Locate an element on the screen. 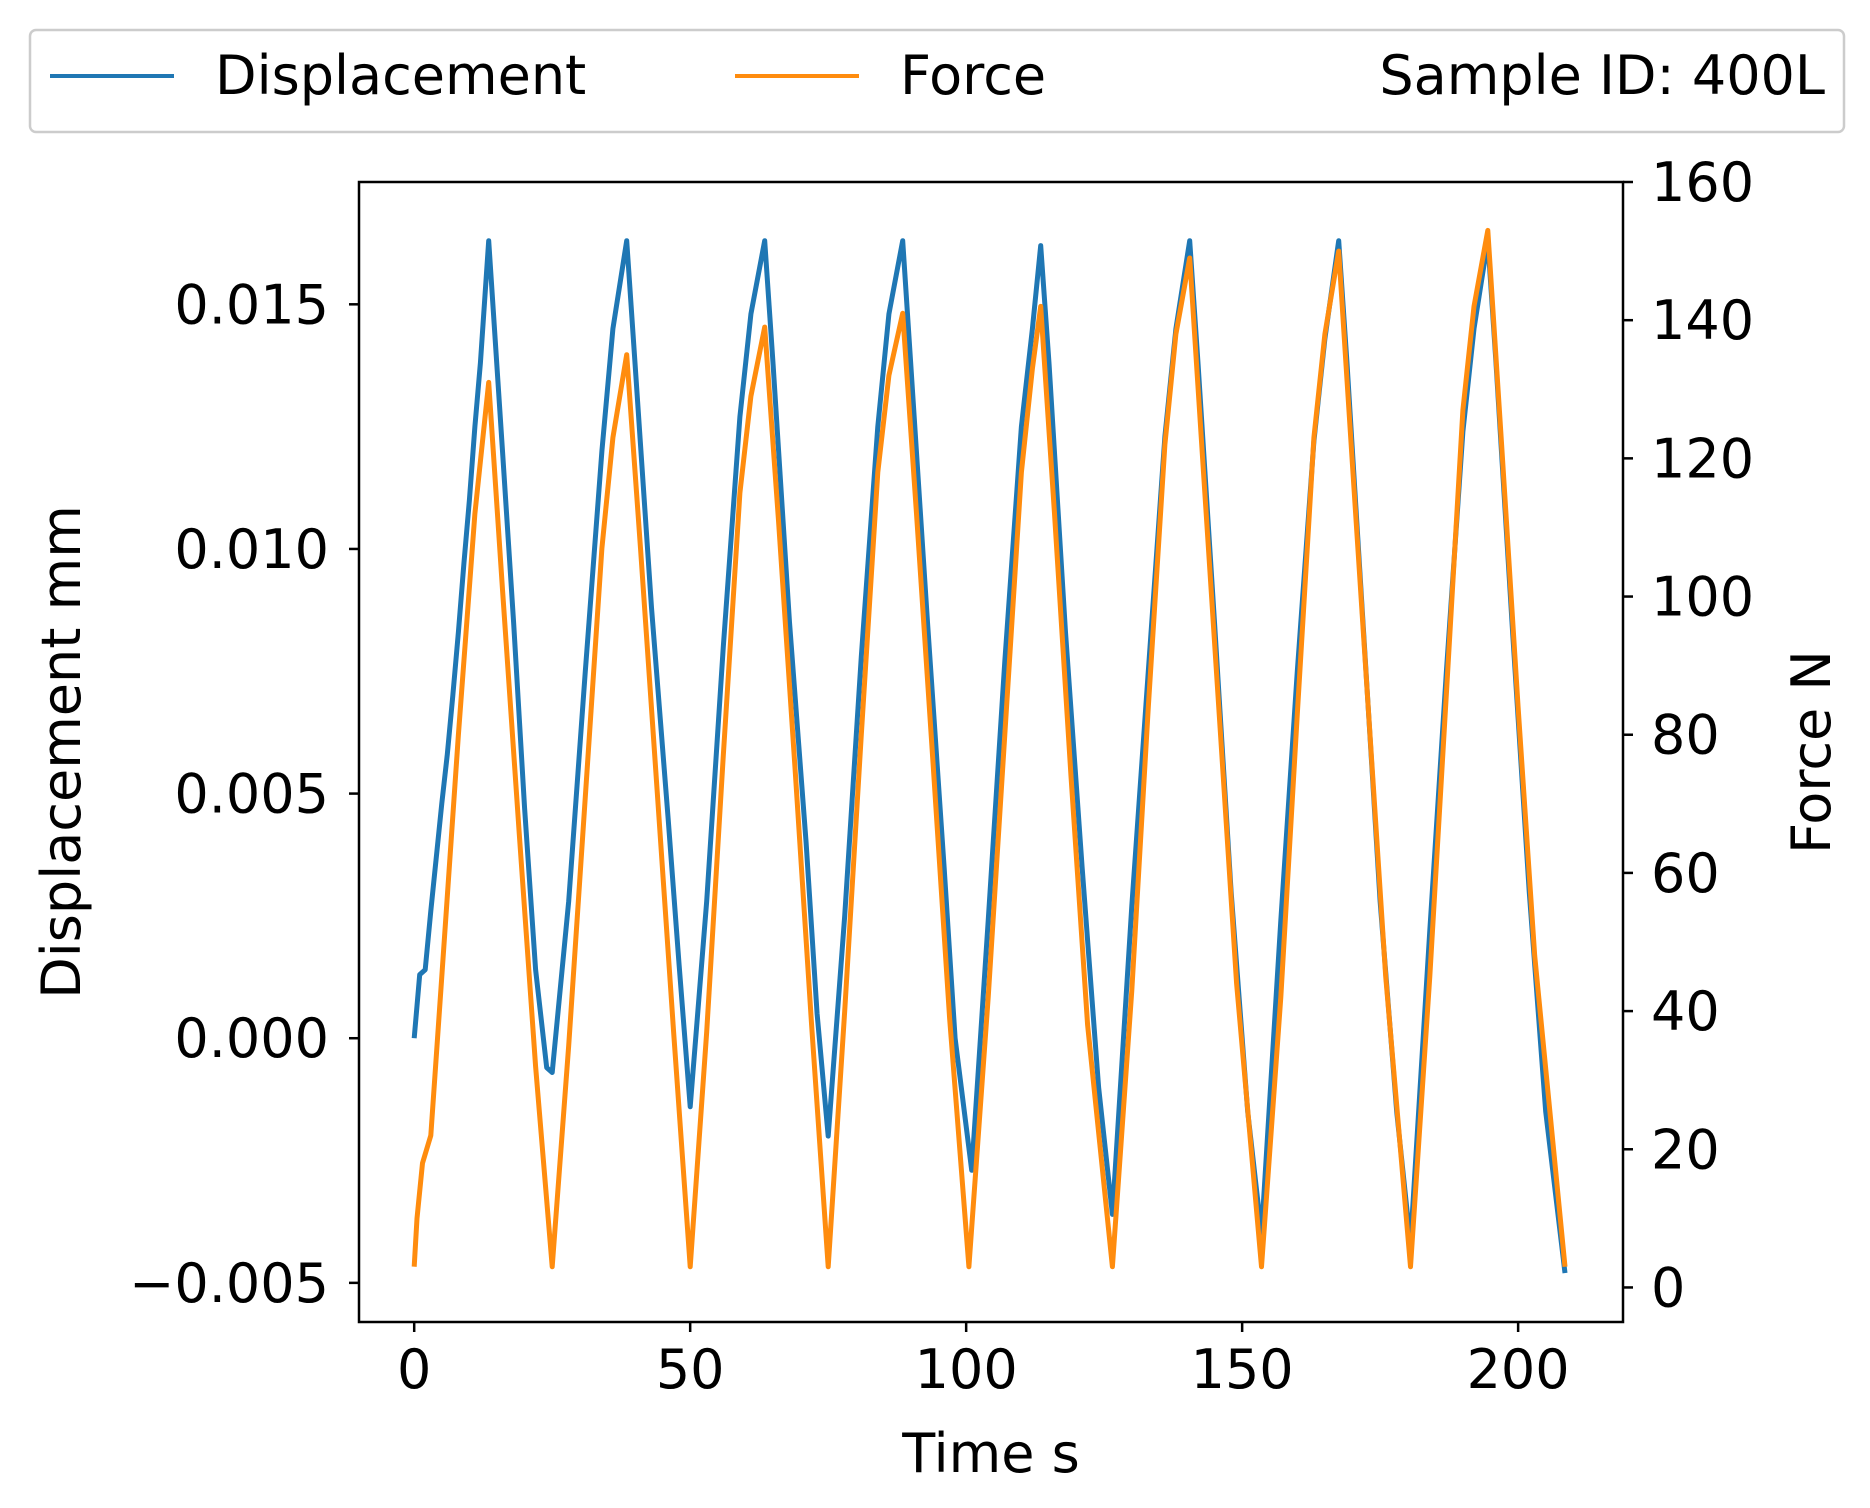  right-y-tick-label: 100 is located at coordinates (1702, 597).